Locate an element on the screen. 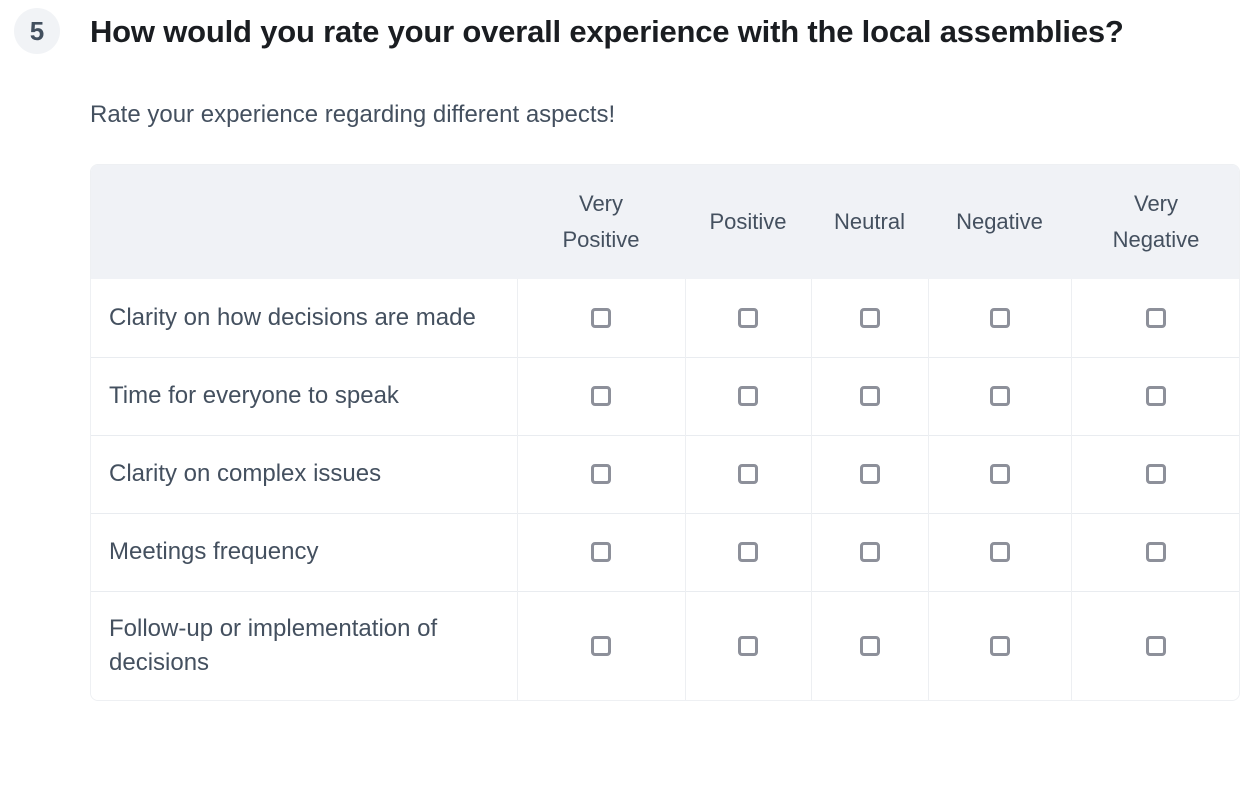  checkbox-row0-col3 is located at coordinates (999, 317).